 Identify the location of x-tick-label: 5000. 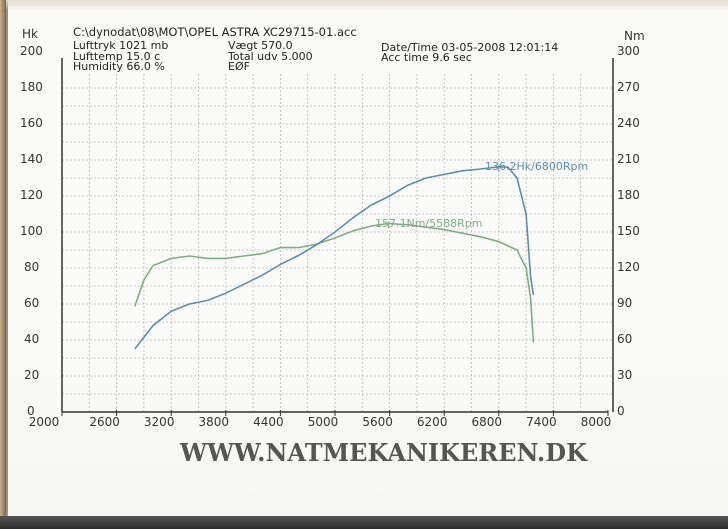
(323, 422).